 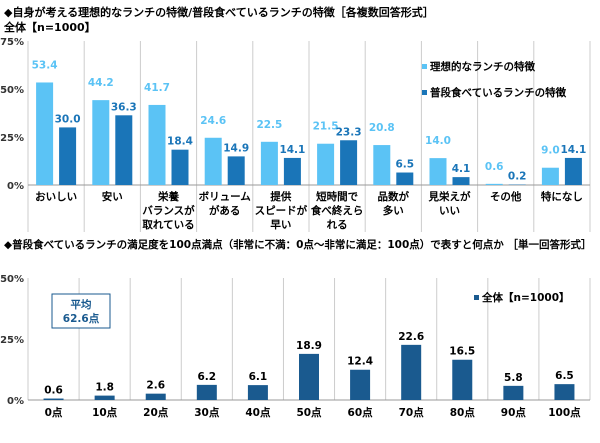 What do you see at coordinates (550, 151) in the screenshot?
I see `data-label: 9.0` at bounding box center [550, 151].